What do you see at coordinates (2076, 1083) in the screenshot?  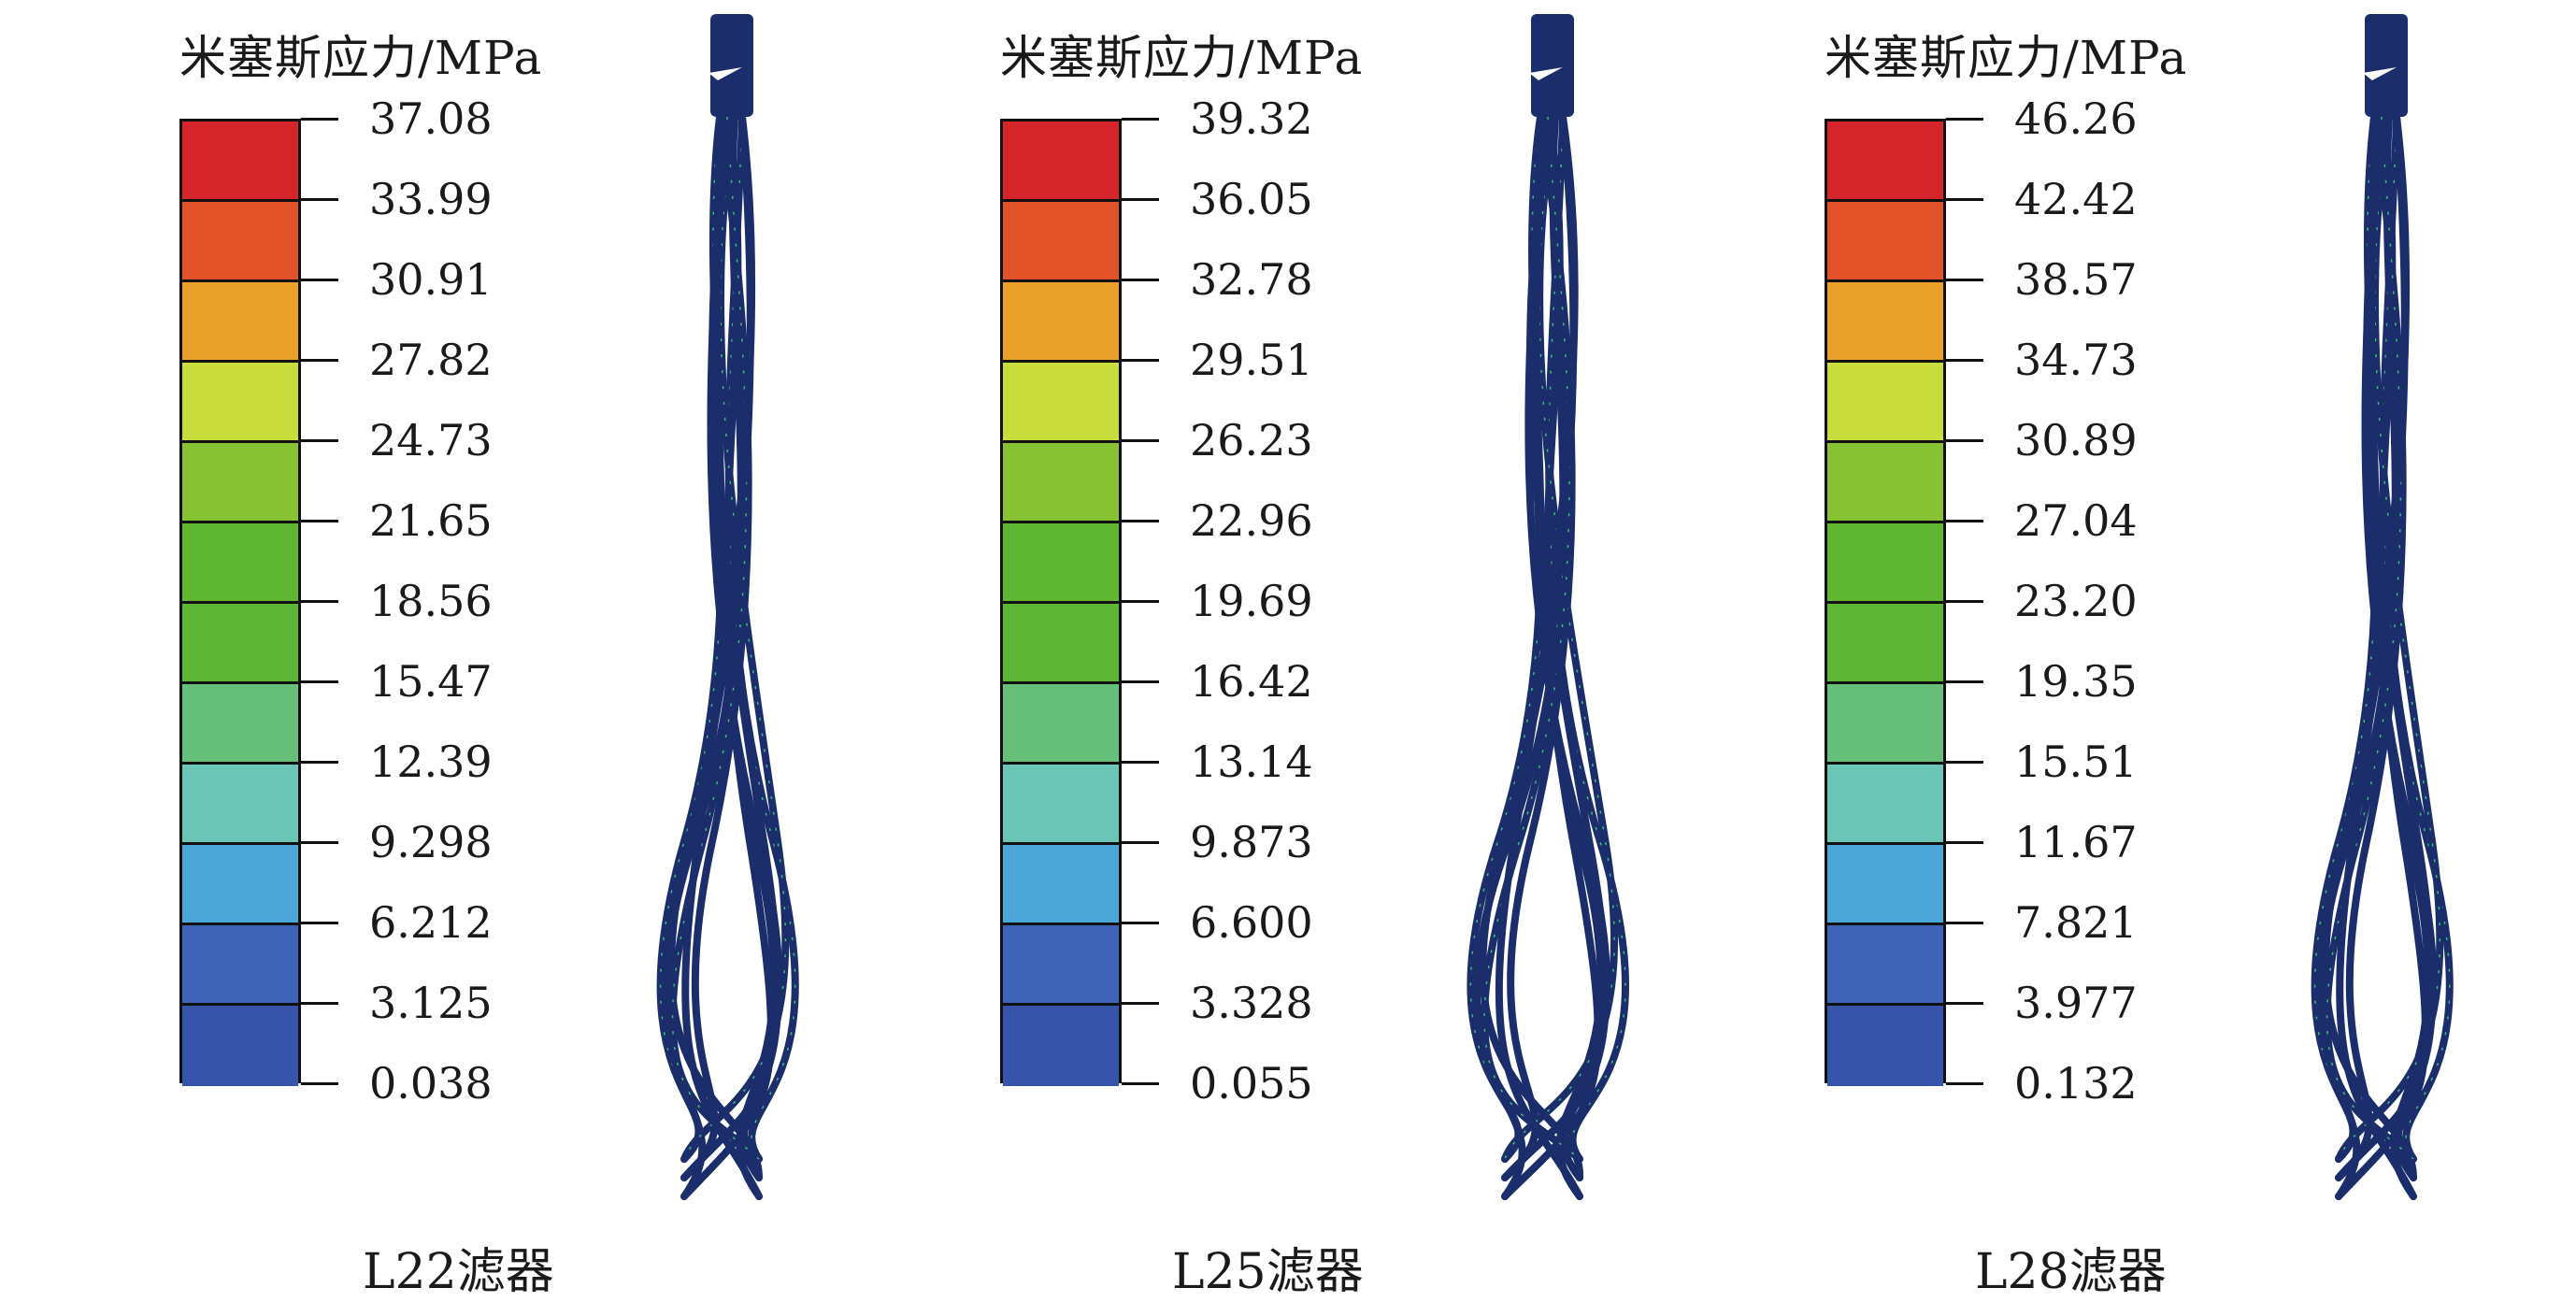 I see `tick-label: 0.132` at bounding box center [2076, 1083].